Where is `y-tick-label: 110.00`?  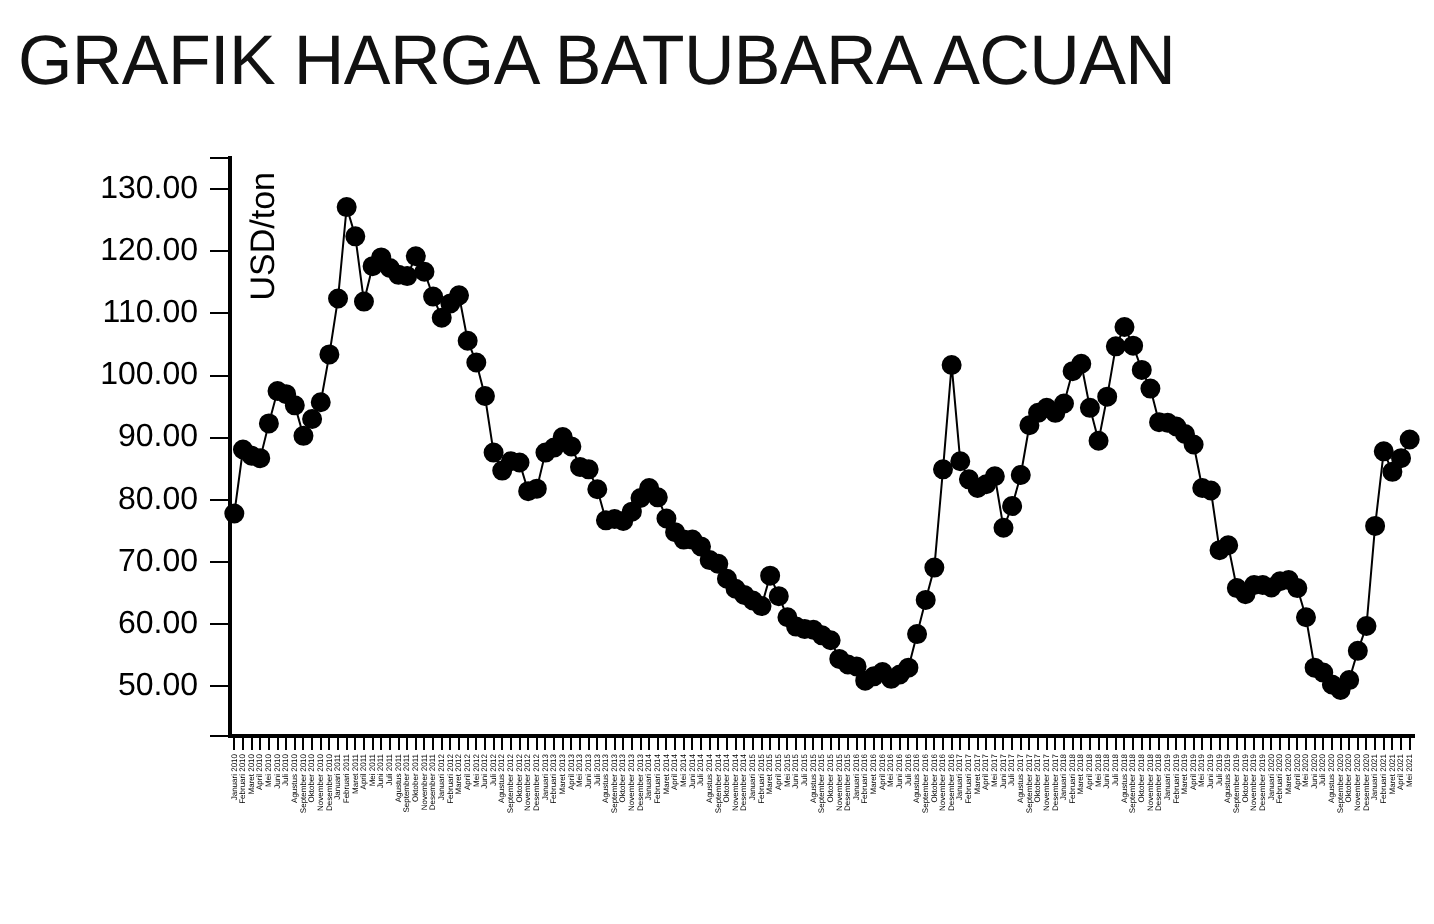
y-tick-label: 110.00 is located at coordinates (150, 313).